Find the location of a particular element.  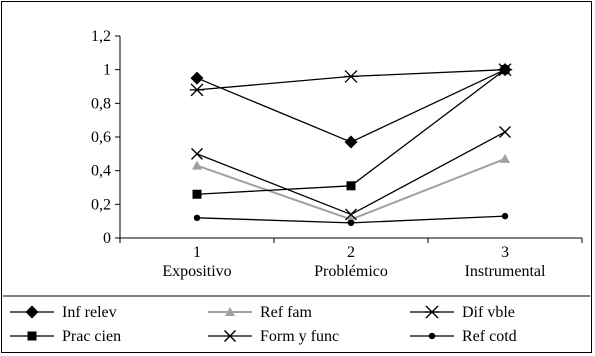

x-category-label: Expositivo is located at coordinates (196, 271).